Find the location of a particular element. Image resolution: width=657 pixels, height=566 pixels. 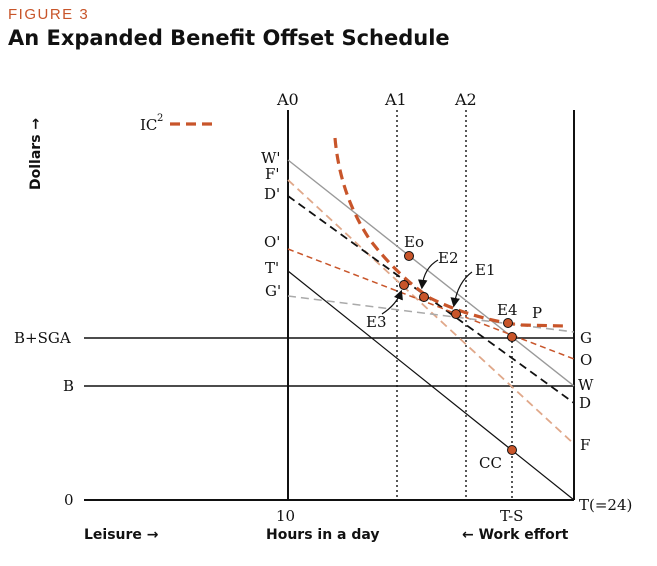

y-tick-b: B is located at coordinates (68, 386).